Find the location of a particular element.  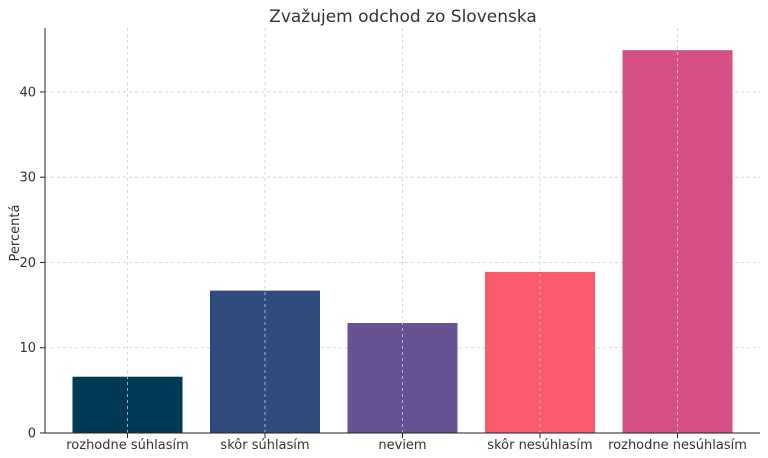

chart-title: Zvažujem odchod zo Slovenska is located at coordinates (403, 17).